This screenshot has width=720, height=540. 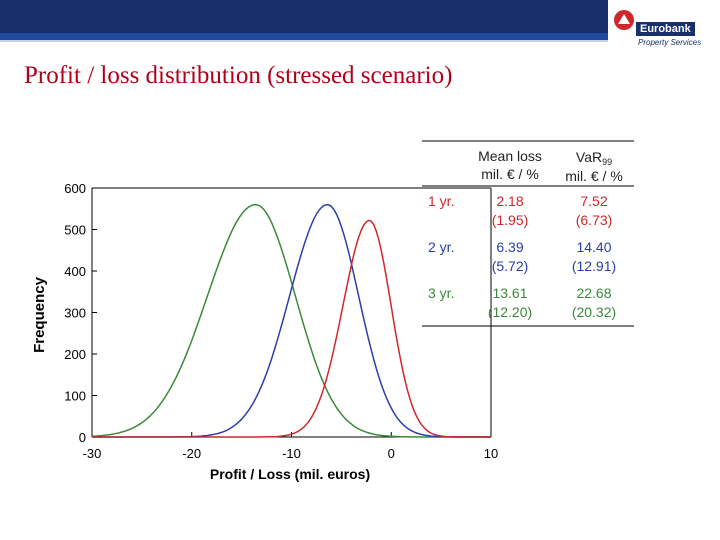 I want to click on row-label: 3 yr., so click(x=441, y=293).